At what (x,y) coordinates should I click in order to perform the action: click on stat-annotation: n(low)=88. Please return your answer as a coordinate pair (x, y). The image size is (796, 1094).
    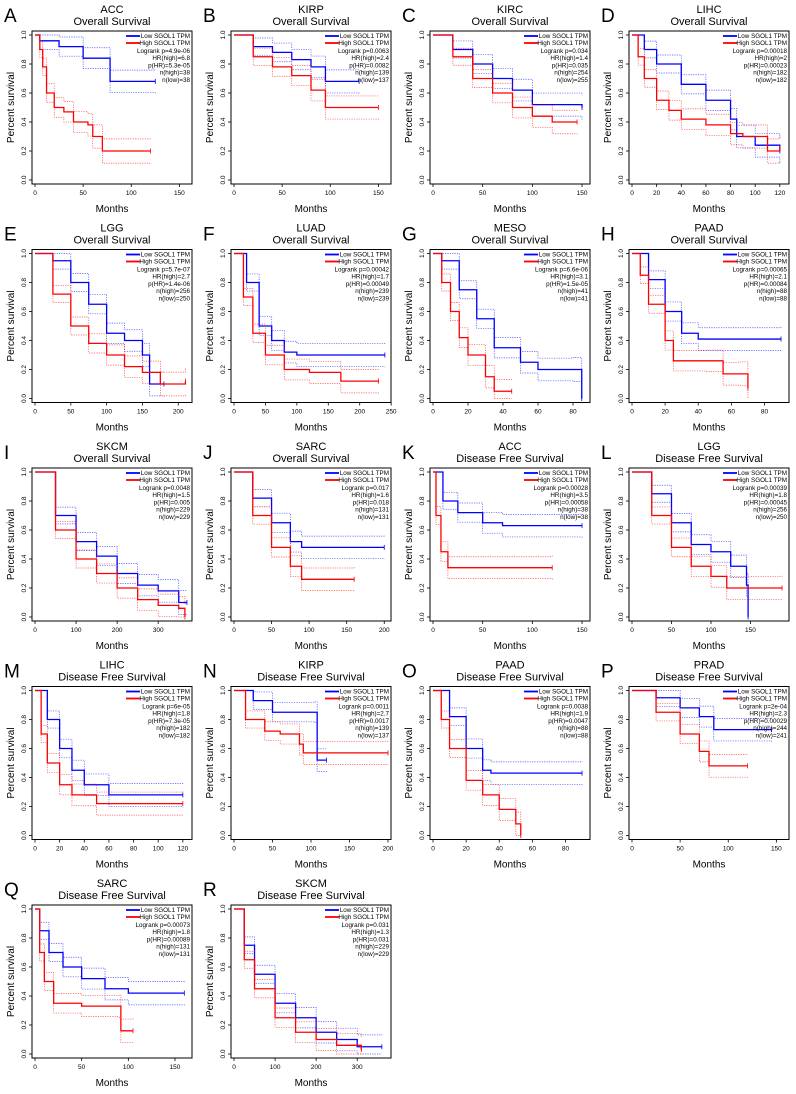
    Looking at the image, I should click on (574, 735).